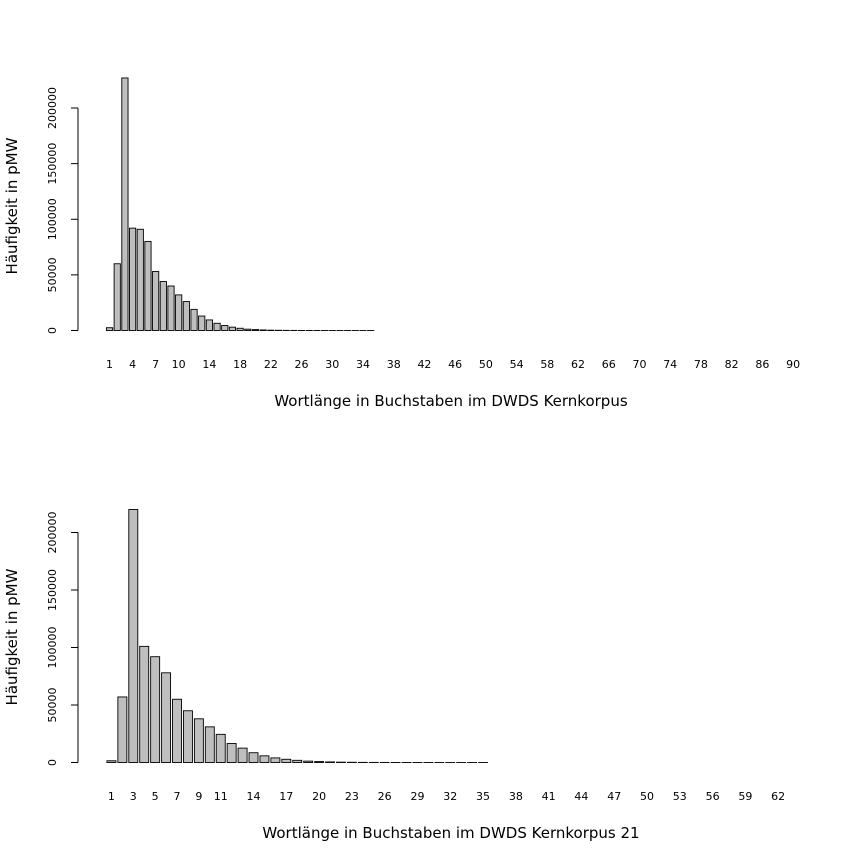 This screenshot has height=863, width=864. What do you see at coordinates (319, 796) in the screenshot?
I see `x-tick-label-20: 20` at bounding box center [319, 796].